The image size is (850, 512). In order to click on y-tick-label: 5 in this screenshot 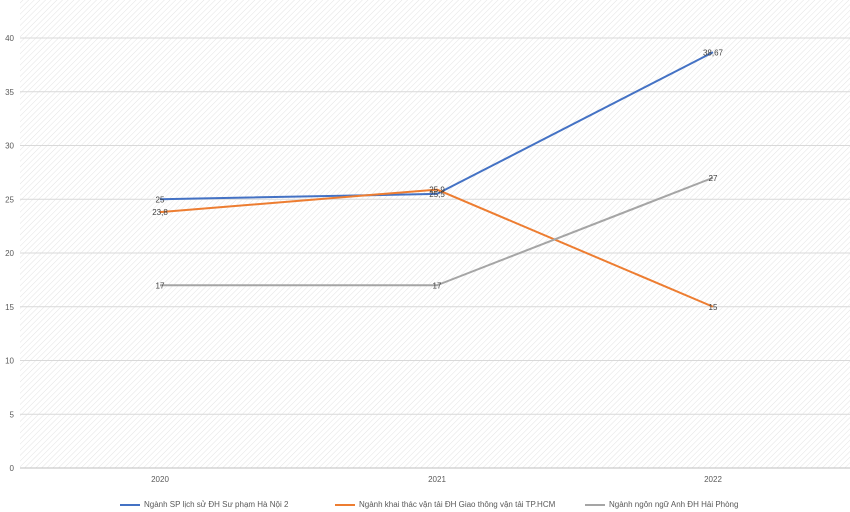, I will do `click(12, 414)`.